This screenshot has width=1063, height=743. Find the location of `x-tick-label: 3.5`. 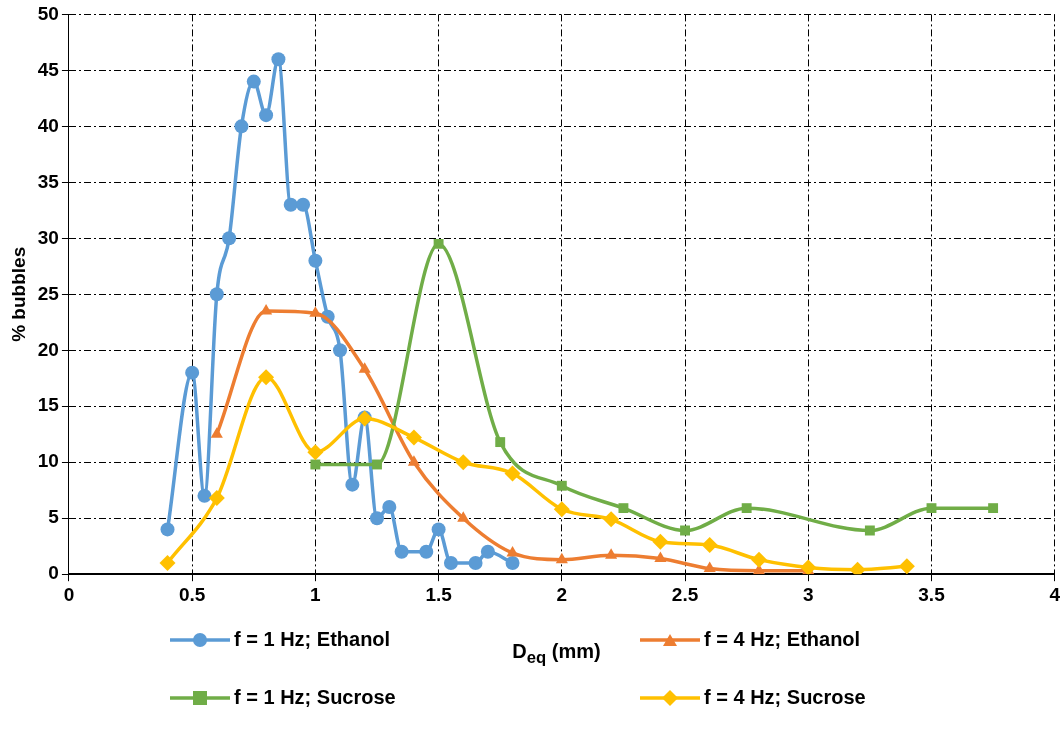

x-tick-label: 3.5 is located at coordinates (932, 594).